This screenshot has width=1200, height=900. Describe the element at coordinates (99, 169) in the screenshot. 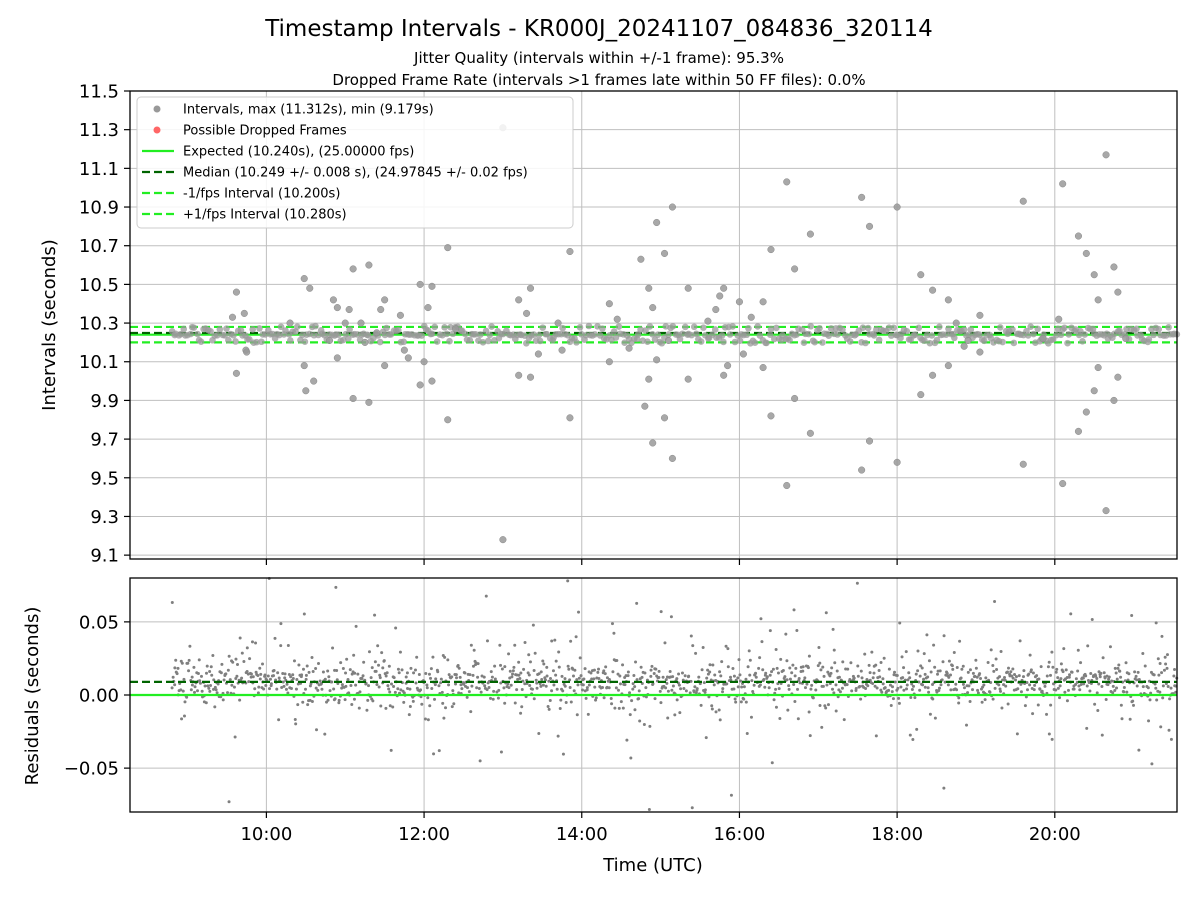

I see `intervals-y-tick-label: 11.1` at that location.